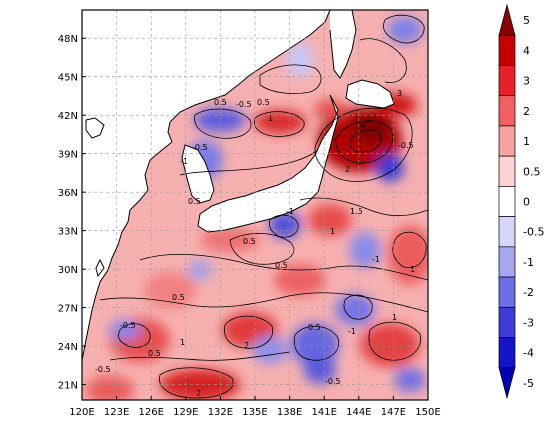 The width and height of the screenshot is (547, 423). What do you see at coordinates (528, 383) in the screenshot?
I see `colorbar-label: -5` at bounding box center [528, 383].